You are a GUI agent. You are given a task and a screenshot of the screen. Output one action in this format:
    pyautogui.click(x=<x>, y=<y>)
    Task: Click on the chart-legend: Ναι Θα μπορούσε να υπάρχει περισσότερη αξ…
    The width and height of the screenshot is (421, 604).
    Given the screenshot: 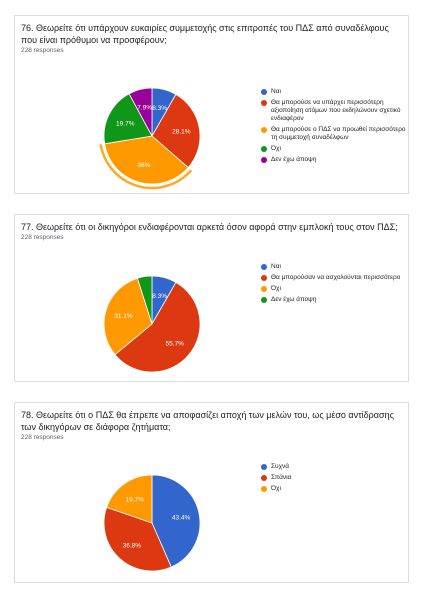 What is the action you would take?
    pyautogui.click(x=336, y=127)
    